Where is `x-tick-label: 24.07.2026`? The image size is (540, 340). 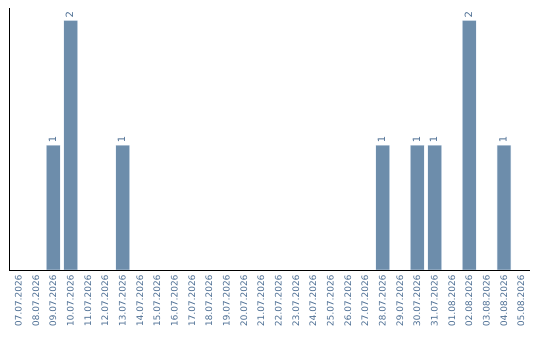
x-tick-label: 24.07.2026 is located at coordinates (314, 300).